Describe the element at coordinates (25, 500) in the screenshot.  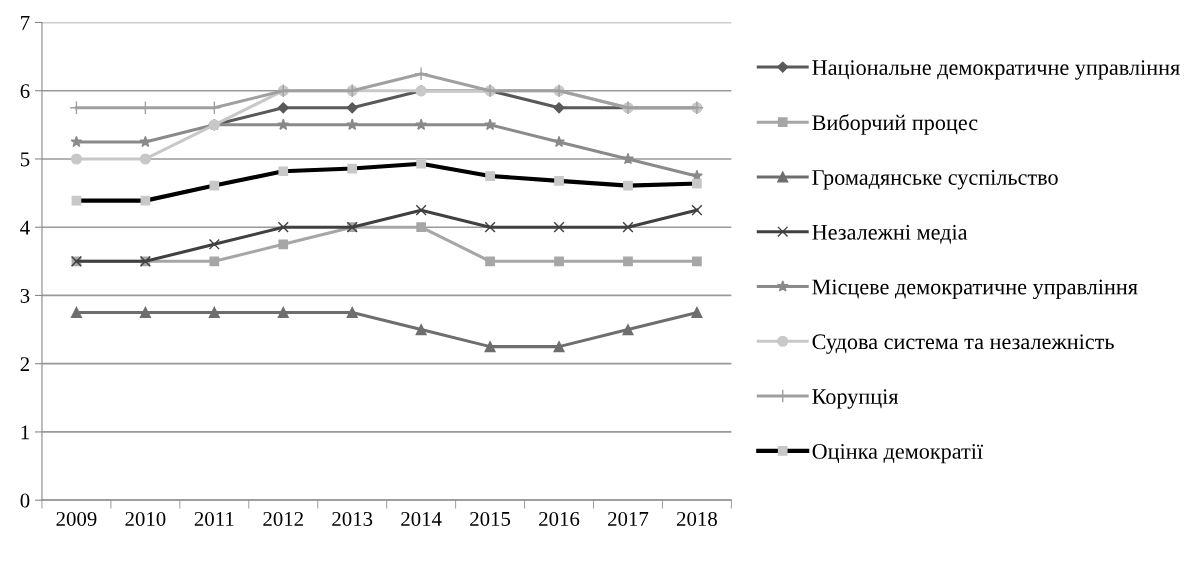
I see `y-tick-label: 0` at that location.